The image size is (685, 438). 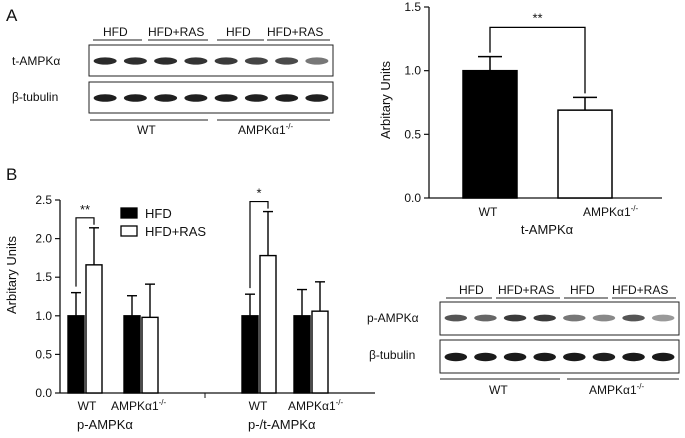 I want to click on chart-b-ytick-label: 1.0, so click(x=43, y=316).